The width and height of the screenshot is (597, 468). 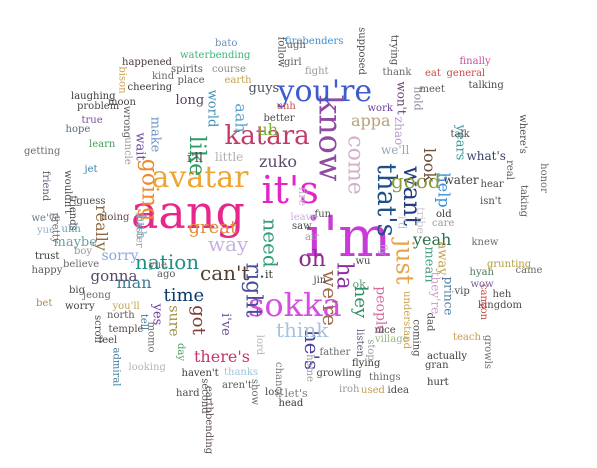 I want to click on word-actually: actually, so click(x=447, y=356).